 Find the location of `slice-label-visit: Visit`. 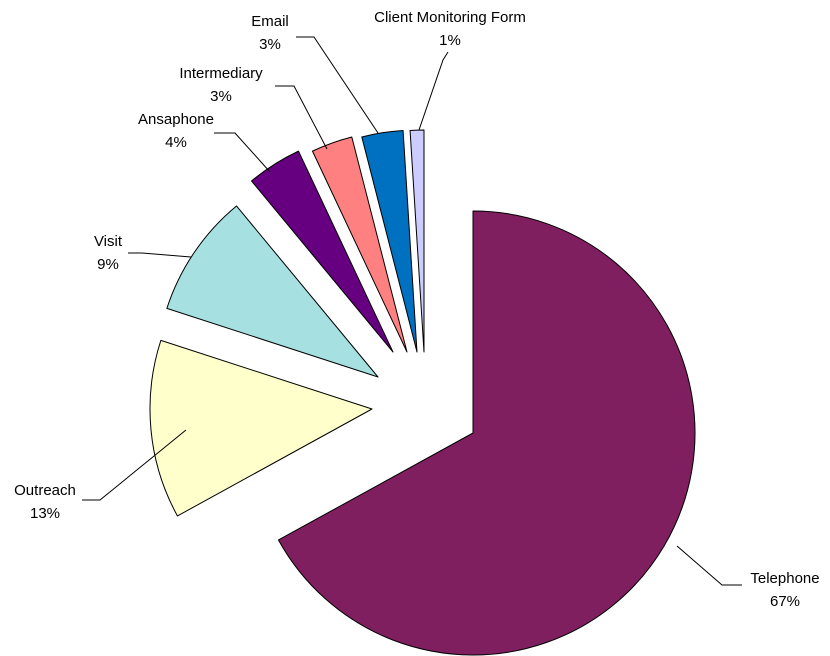

slice-label-visit: Visit is located at coordinates (108, 241).